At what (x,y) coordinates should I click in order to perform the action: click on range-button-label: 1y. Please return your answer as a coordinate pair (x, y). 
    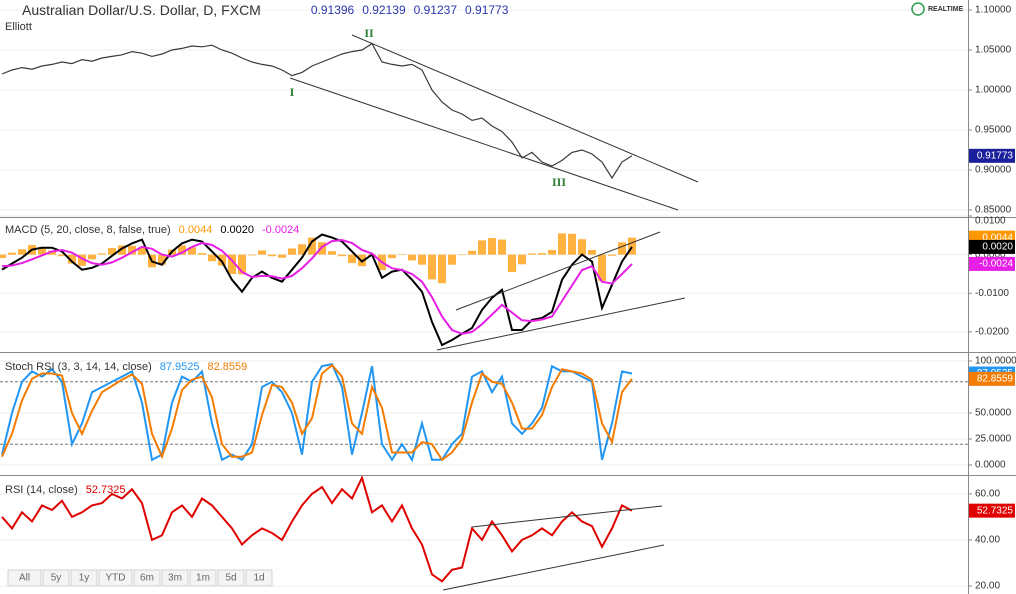
    Looking at the image, I should click on (84, 578).